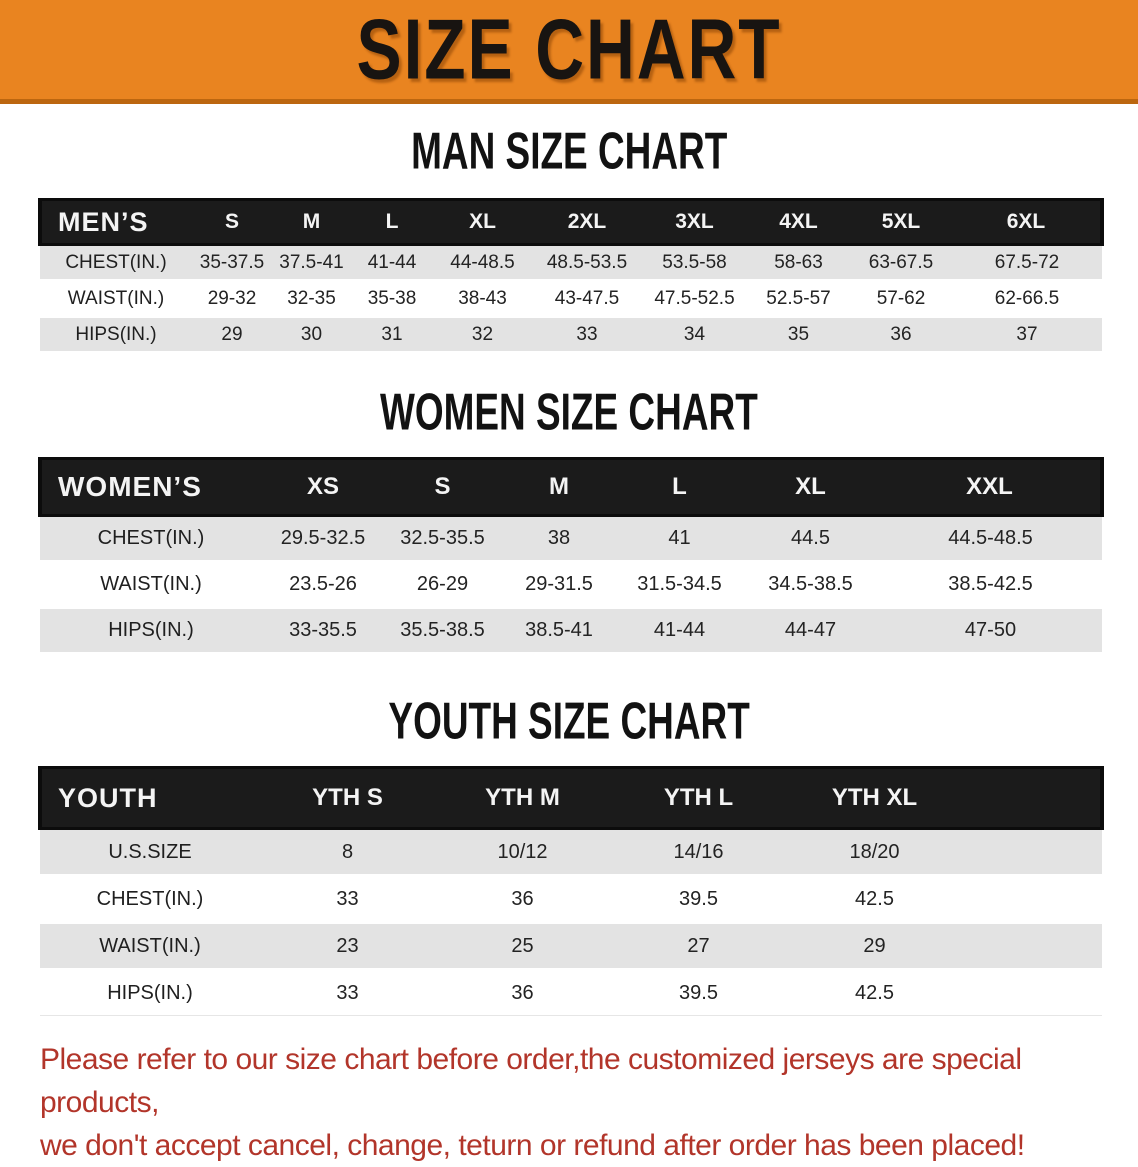  Describe the element at coordinates (810, 538) in the screenshot. I see `cell: 44.5` at that location.